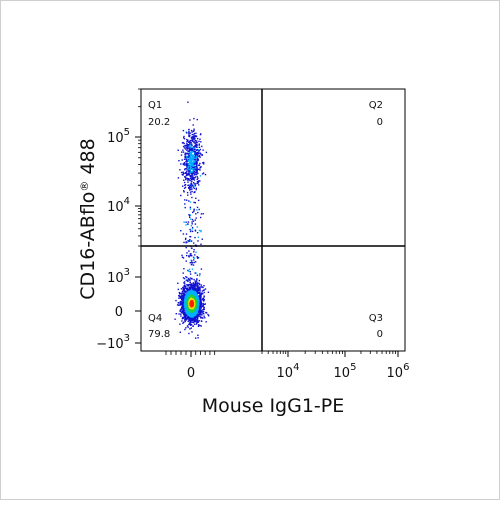 The image size is (500, 505). What do you see at coordinates (88, 246) in the screenshot?
I see `y-axis-label-main: CD16-ABflo` at bounding box center [88, 246].